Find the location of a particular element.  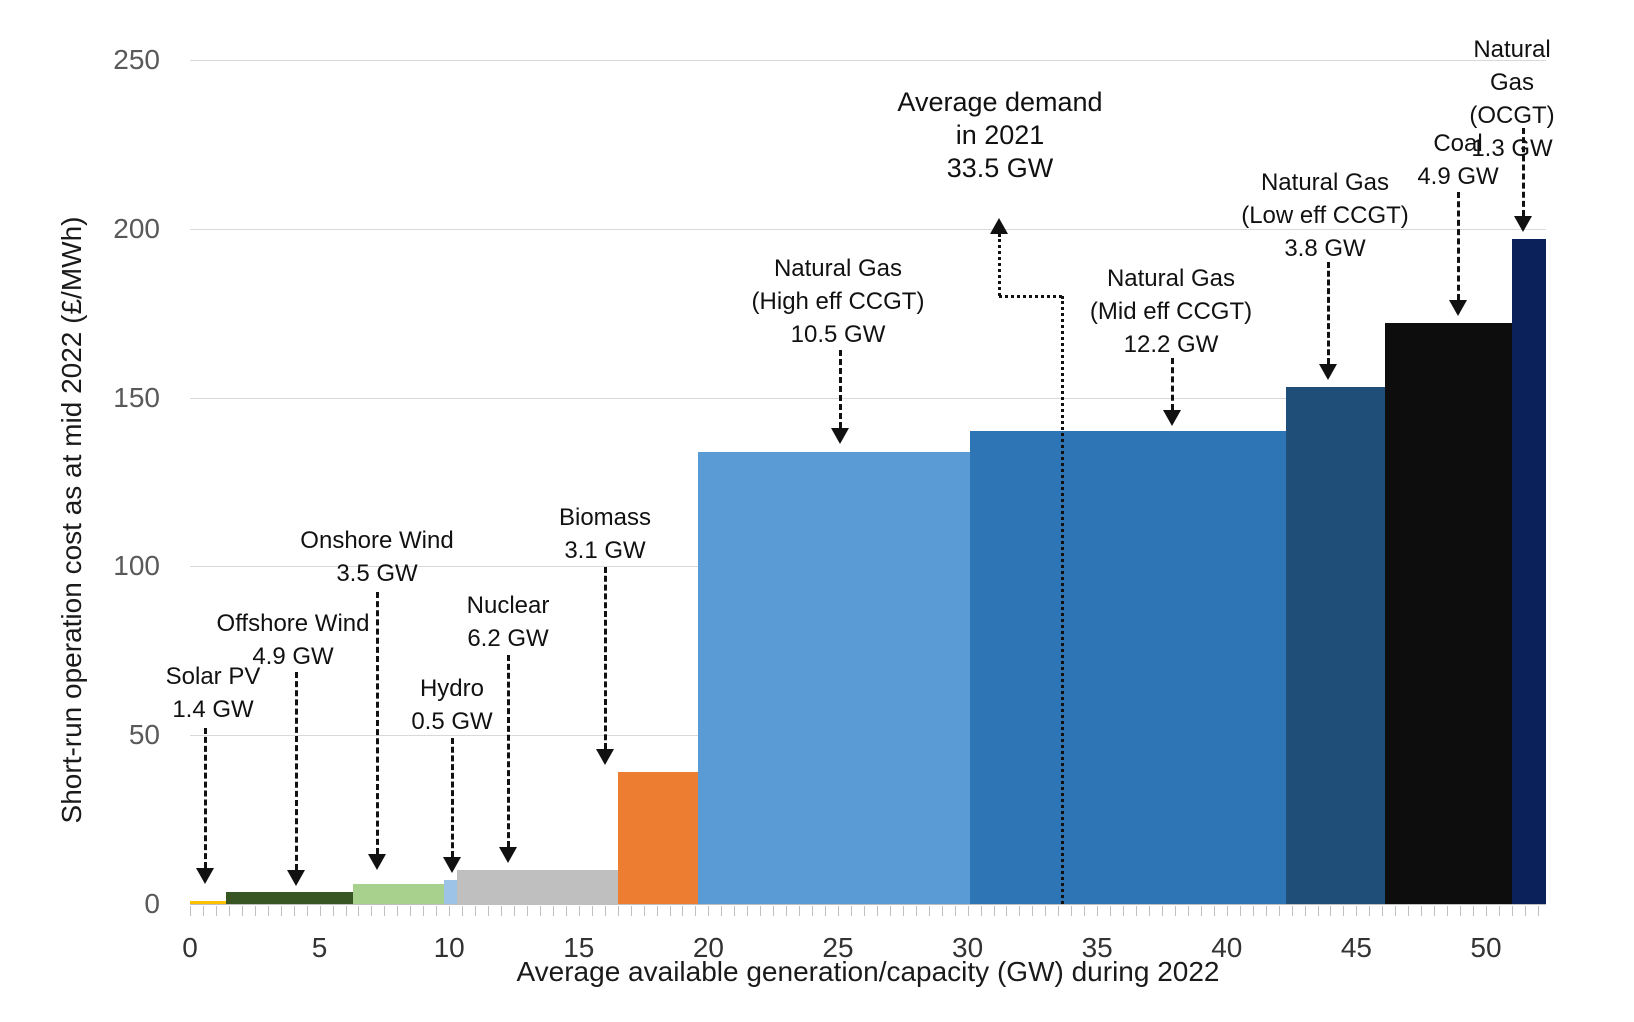

bar-onshore-wind is located at coordinates (398, 893).